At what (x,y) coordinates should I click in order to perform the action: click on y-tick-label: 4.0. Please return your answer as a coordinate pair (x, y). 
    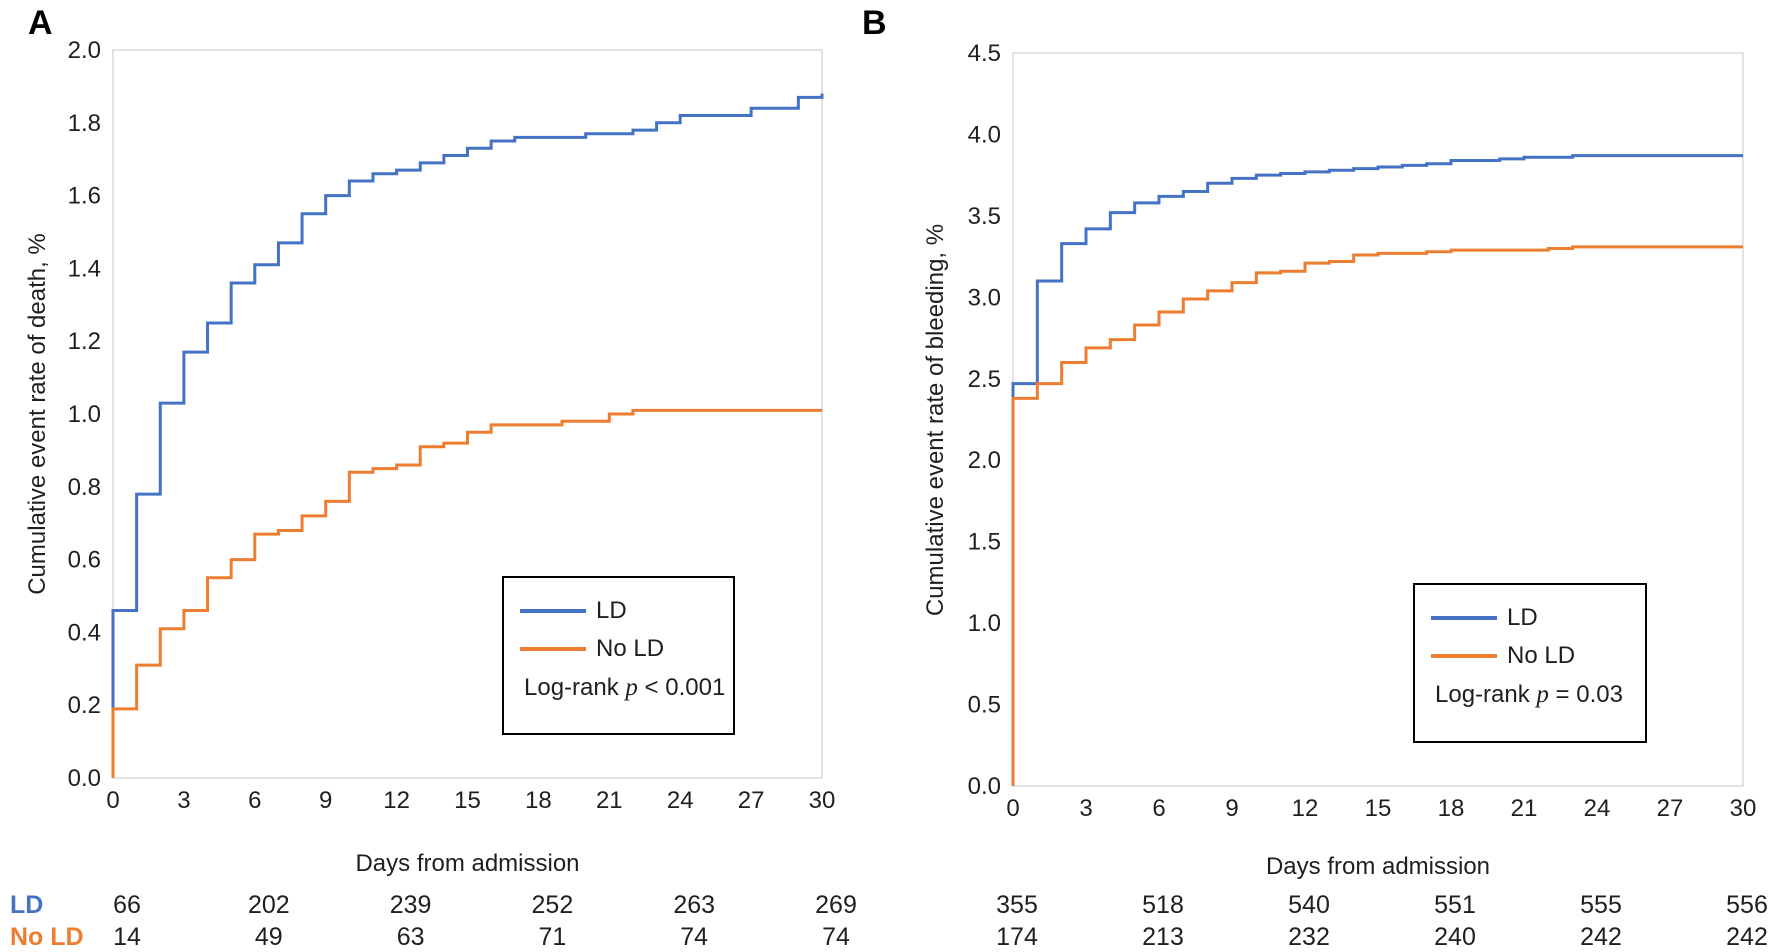
    Looking at the image, I should click on (984, 134).